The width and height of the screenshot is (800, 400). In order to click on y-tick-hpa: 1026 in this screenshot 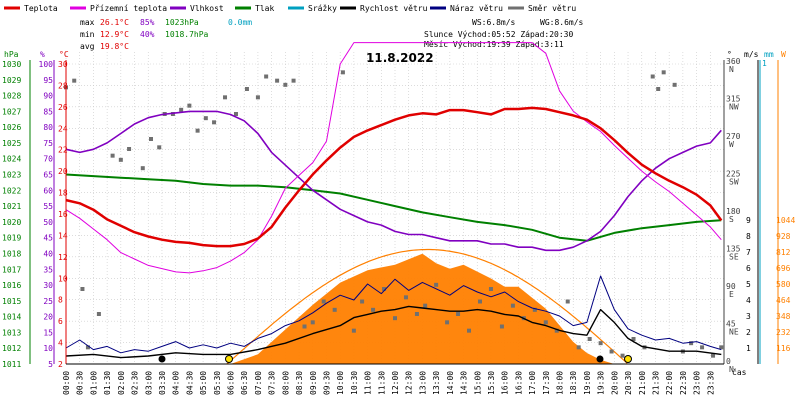, I will do `click(11, 127)`.